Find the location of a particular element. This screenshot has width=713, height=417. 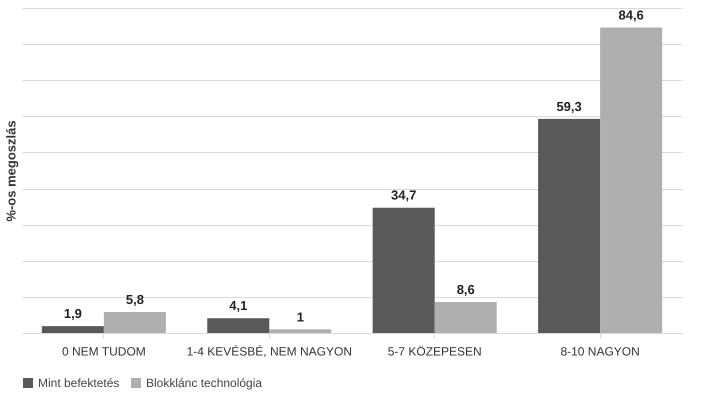

x-tick-label: 1-4 KEVÉSBÉ, NEM NAGYON is located at coordinates (269, 351).